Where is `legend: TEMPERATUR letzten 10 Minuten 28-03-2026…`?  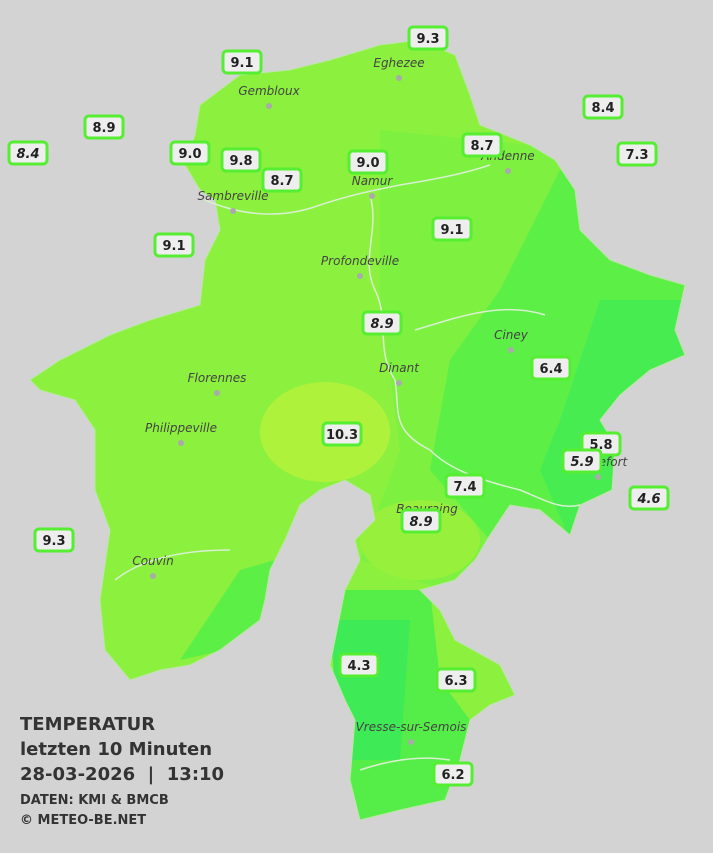
legend: TEMPERATUR letzten 10 Minuten 28-03-2026… is located at coordinates (122, 771).